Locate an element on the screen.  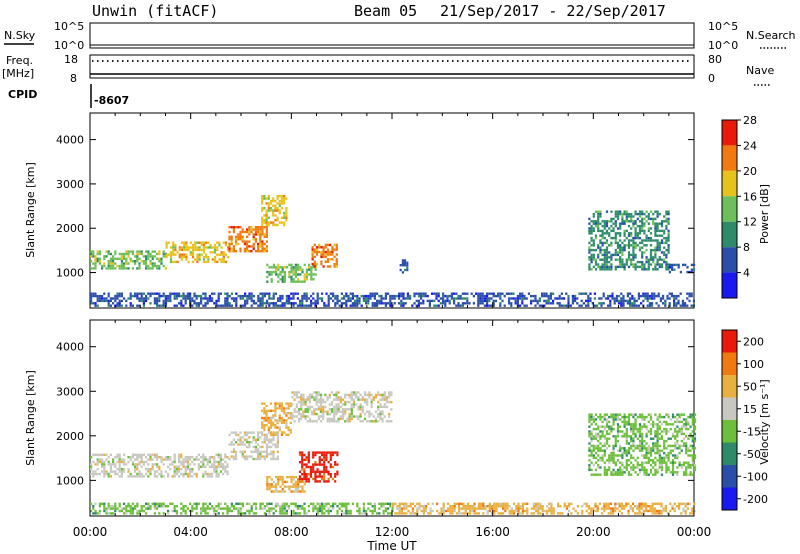
nsky-label: N.Sky is located at coordinates (20, 35).